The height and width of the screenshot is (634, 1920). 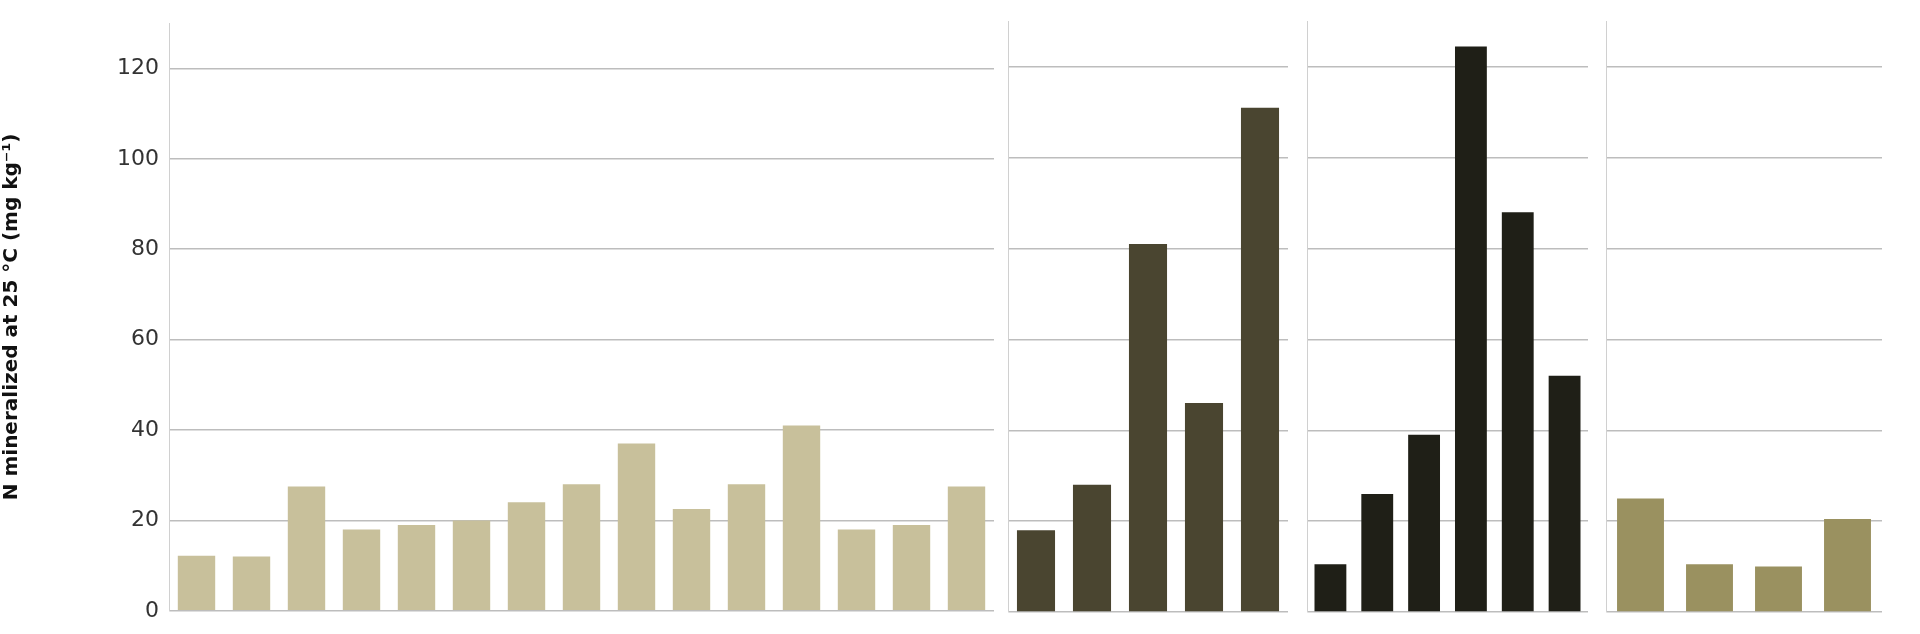 What do you see at coordinates (145, 247) in the screenshot?
I see `y-tick-label: 80` at bounding box center [145, 247].